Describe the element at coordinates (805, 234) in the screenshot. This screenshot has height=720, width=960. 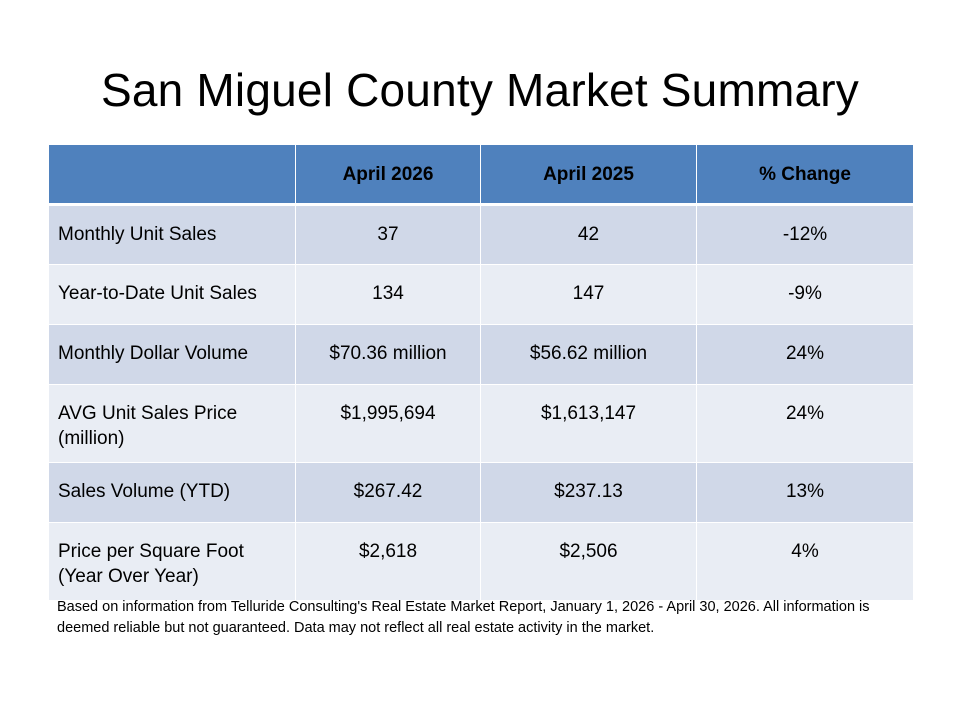
I see `cell-percent-change: -12%` at that location.